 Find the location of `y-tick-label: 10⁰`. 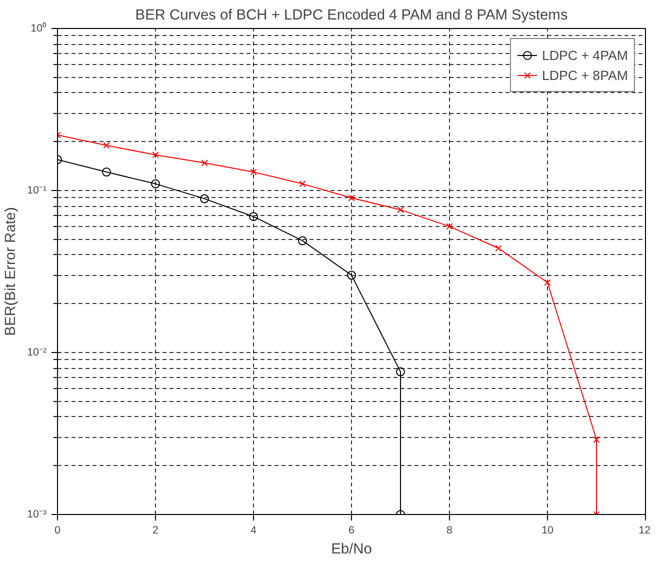

y-tick-label: 10⁰ is located at coordinates (38, 28).